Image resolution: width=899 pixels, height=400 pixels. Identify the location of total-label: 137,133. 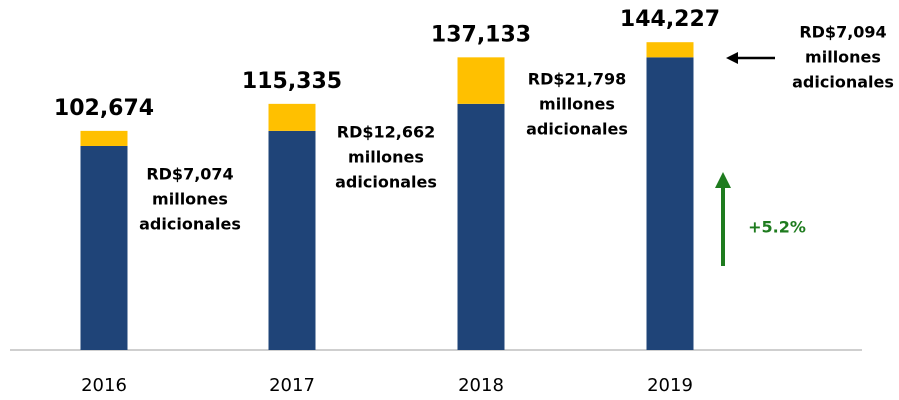
(481, 34).